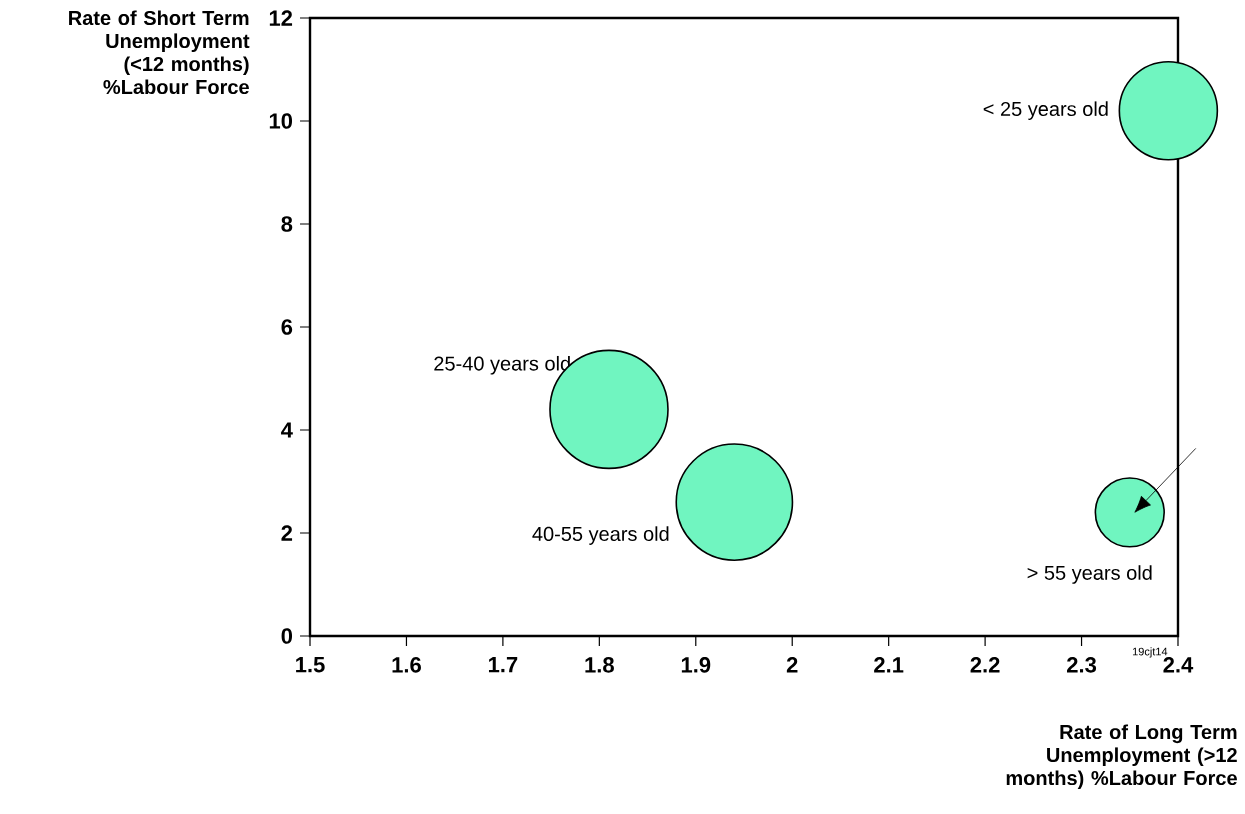  I want to click on x-tick-label: 1.6, so click(406, 665).